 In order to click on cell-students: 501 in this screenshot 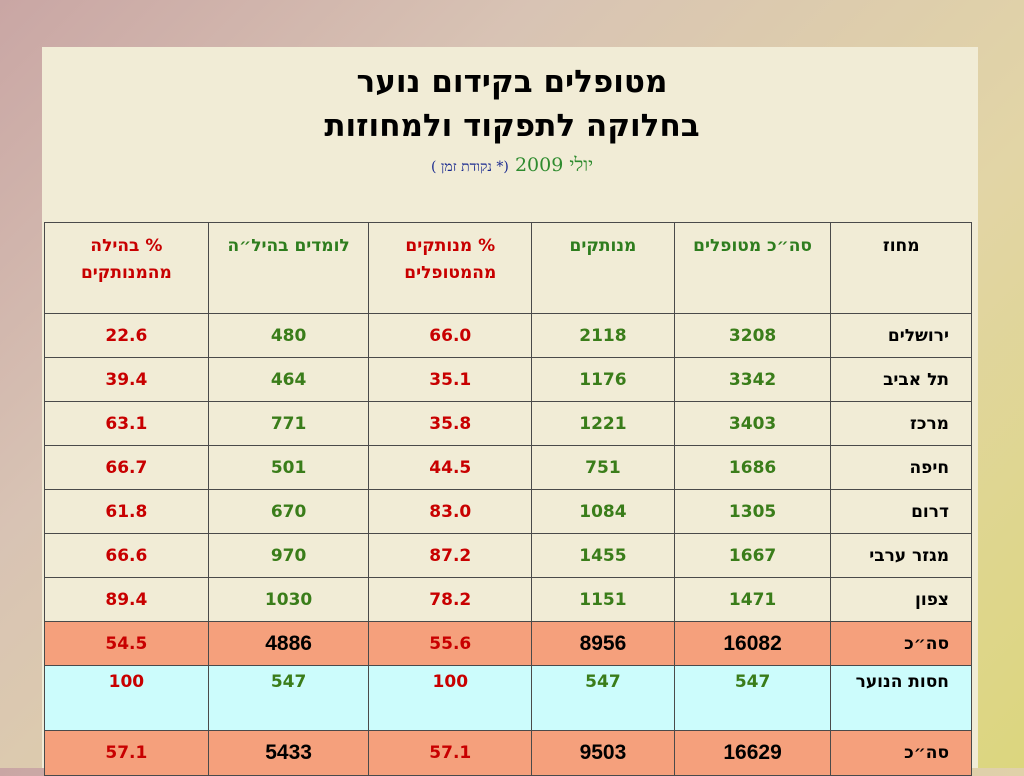, I will do `click(288, 467)`.